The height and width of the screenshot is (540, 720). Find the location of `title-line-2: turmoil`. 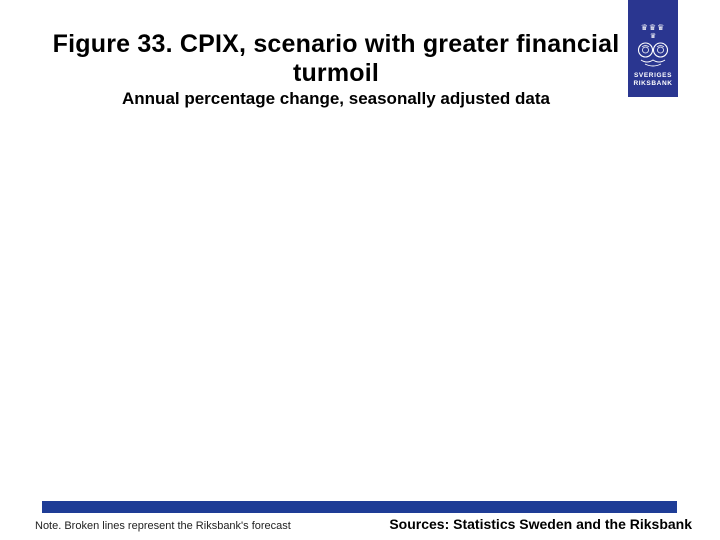

title-line-2: turmoil is located at coordinates (336, 73).